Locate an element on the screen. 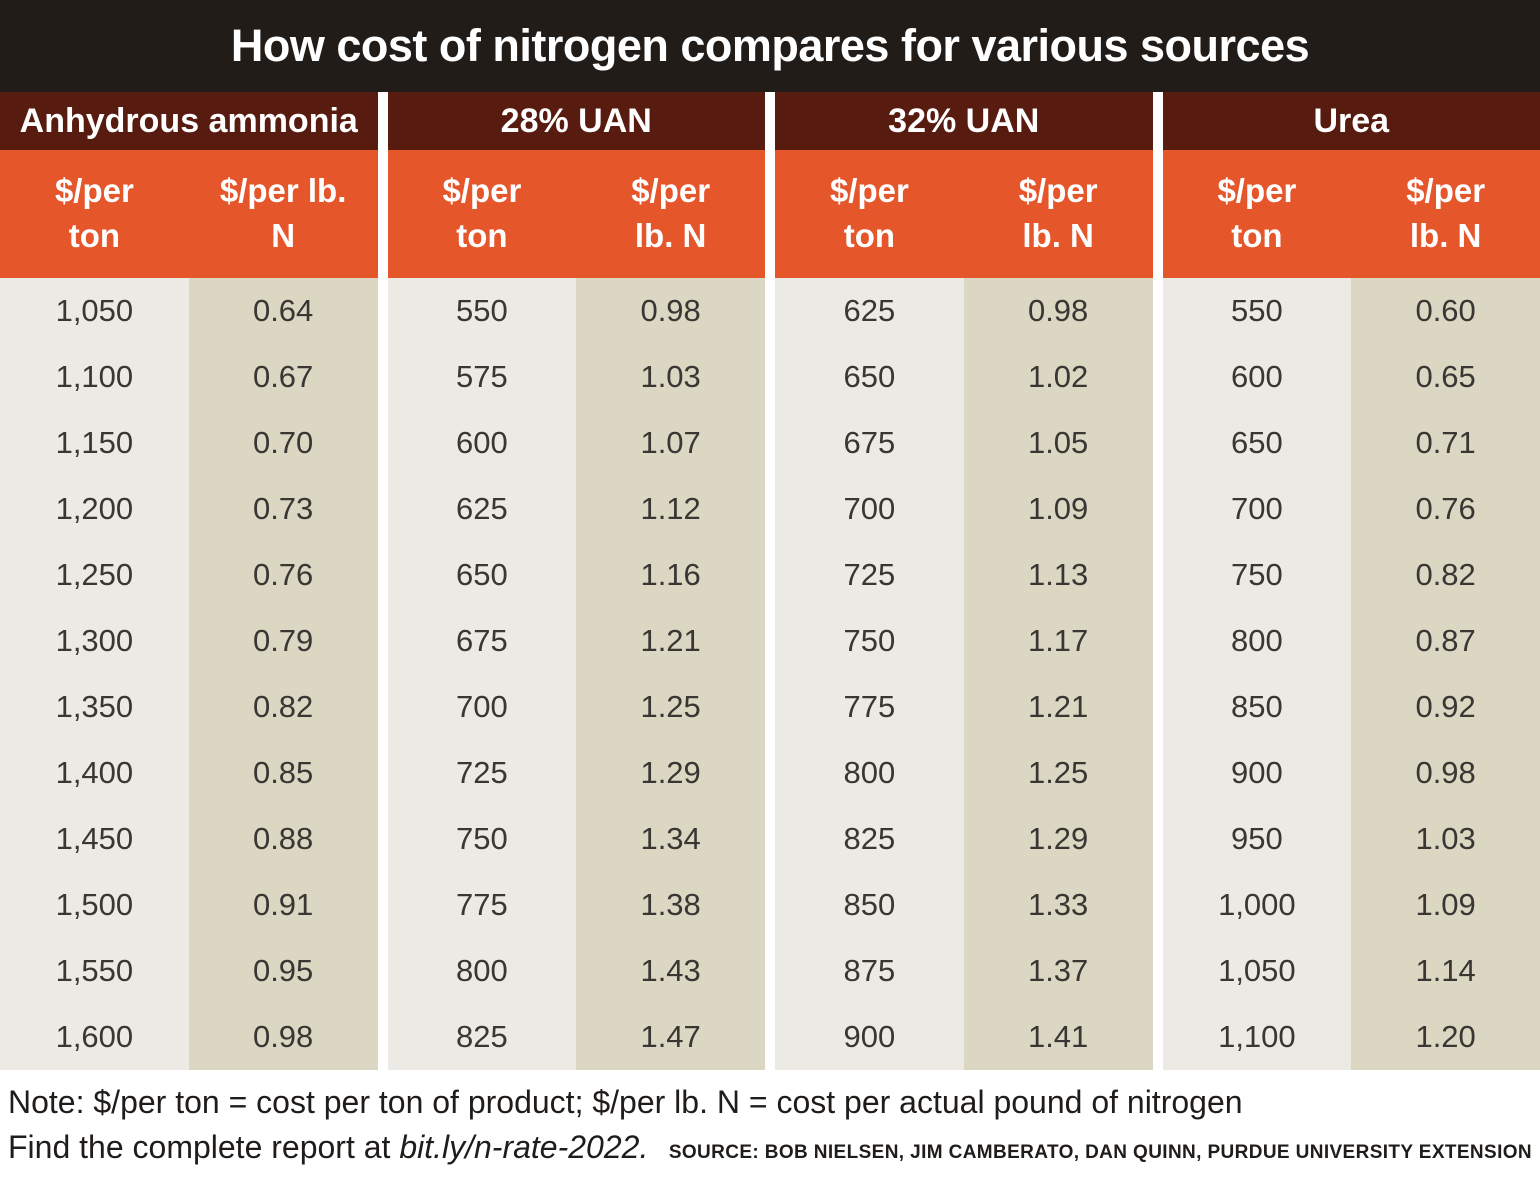 The image size is (1540, 1185). table-cell: 0.85 is located at coordinates (283, 773).